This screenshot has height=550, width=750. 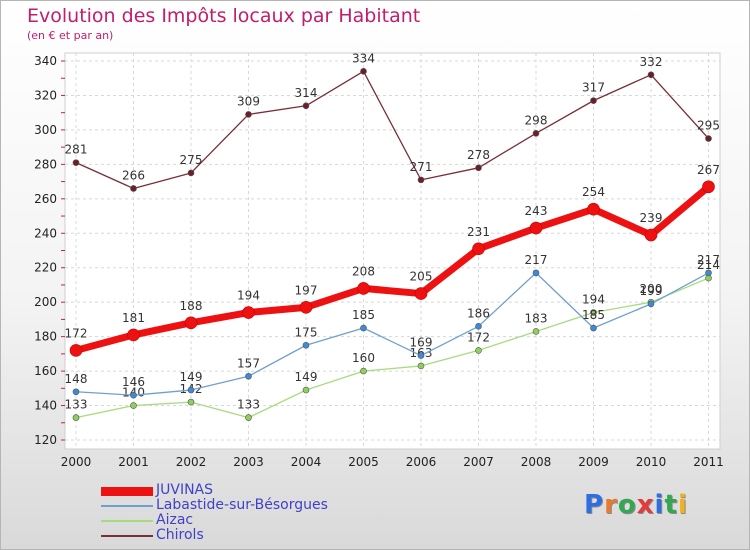 I want to click on logo-letter: o, so click(x=627, y=505).